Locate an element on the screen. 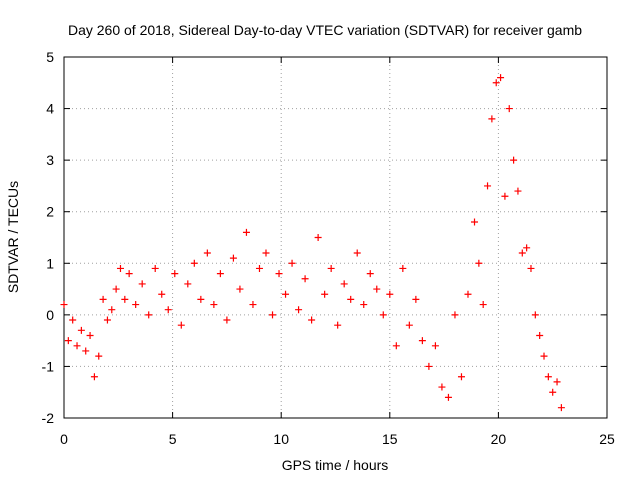  y-tick-label: 5 is located at coordinates (50, 57).